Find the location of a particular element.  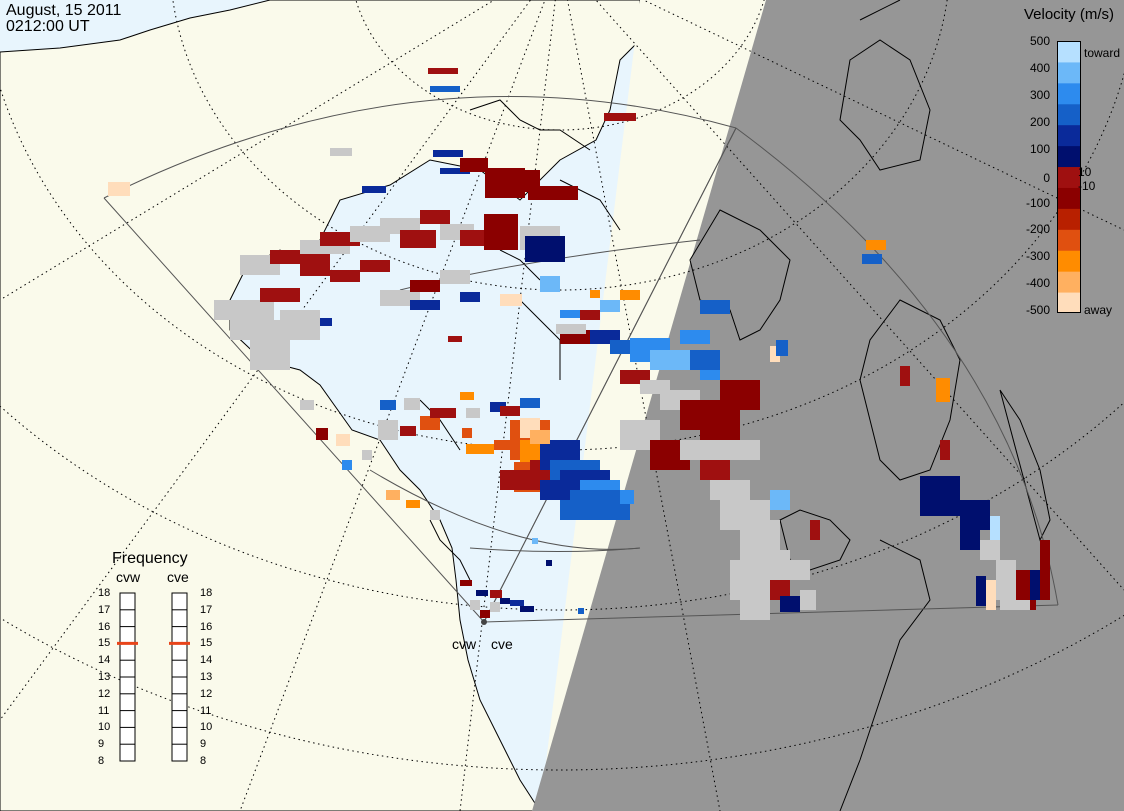

colorbar-frame is located at coordinates (1069, 177).